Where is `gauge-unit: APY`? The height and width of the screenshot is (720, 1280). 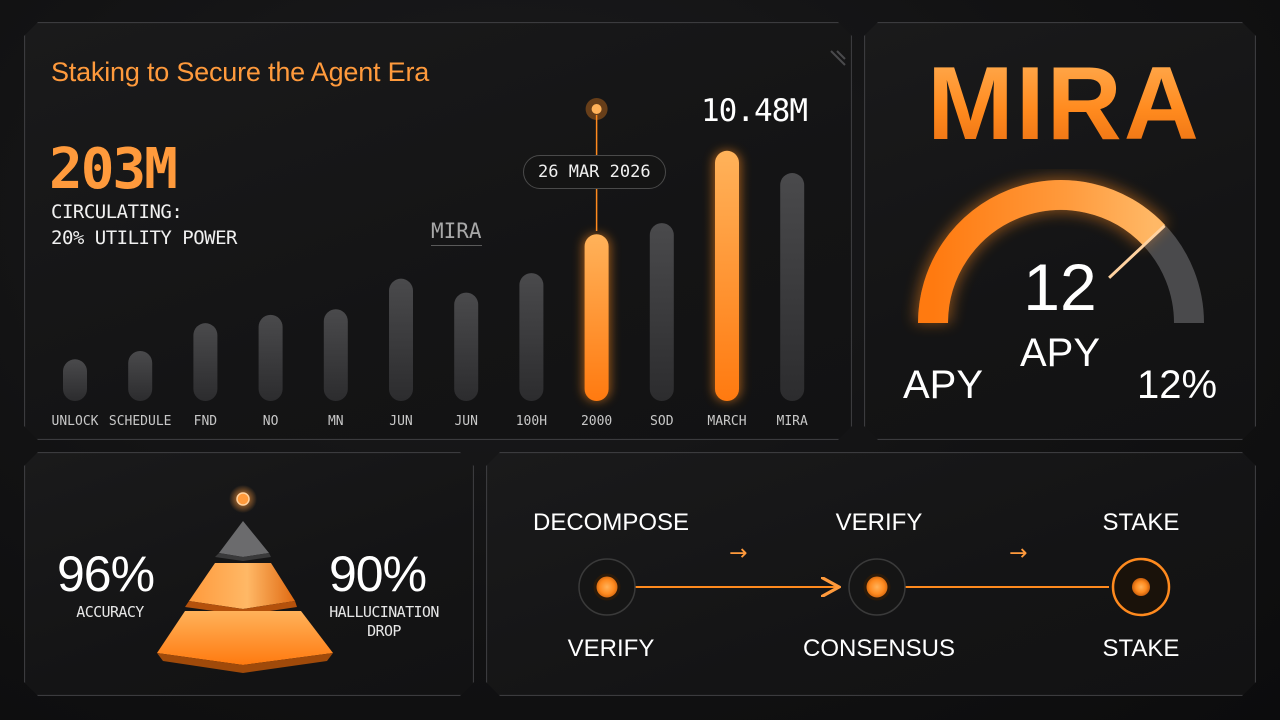
gauge-unit: APY is located at coordinates (1060, 353).